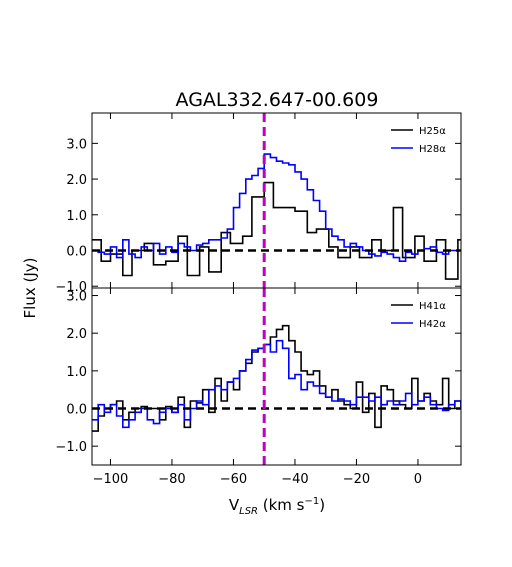  What do you see at coordinates (248, 511) in the screenshot?
I see `x-axis-label-subscript: LSR` at bounding box center [248, 511].